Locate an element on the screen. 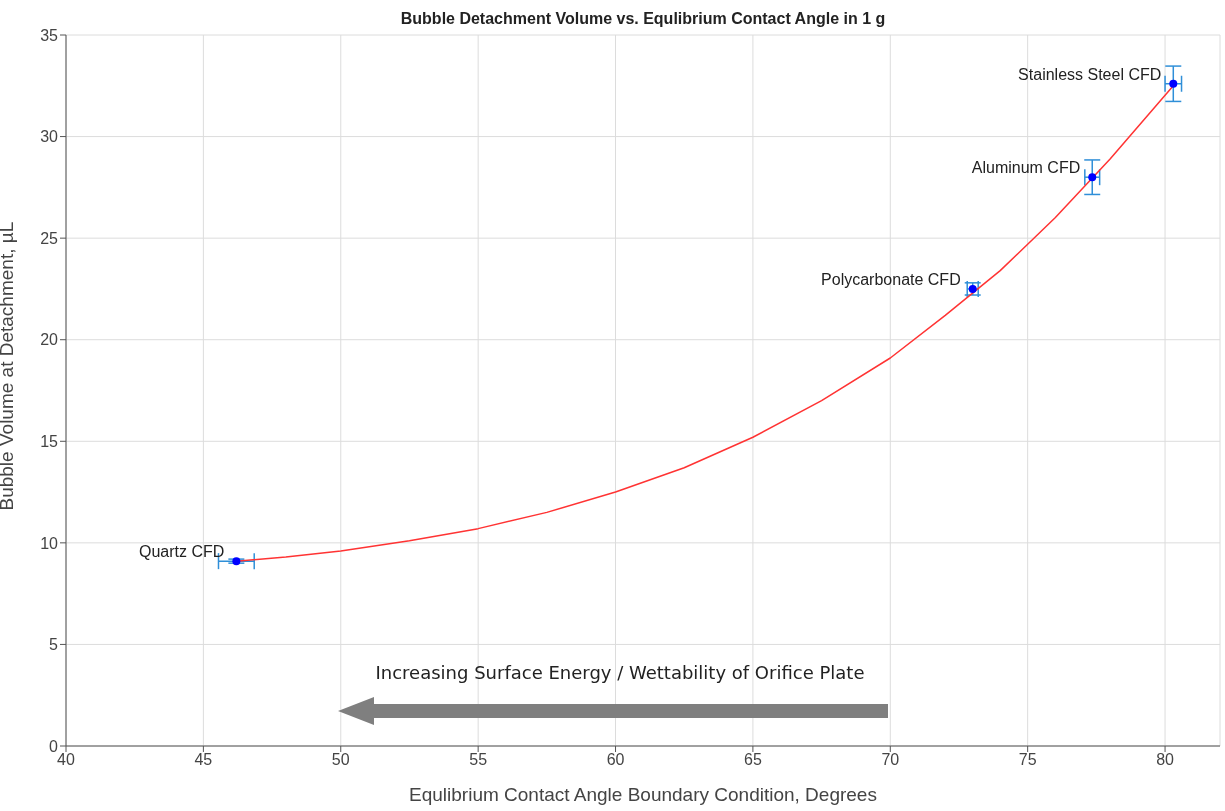 This screenshot has height=811, width=1225. annotation: Stainless Steel CFD is located at coordinates (1090, 74).